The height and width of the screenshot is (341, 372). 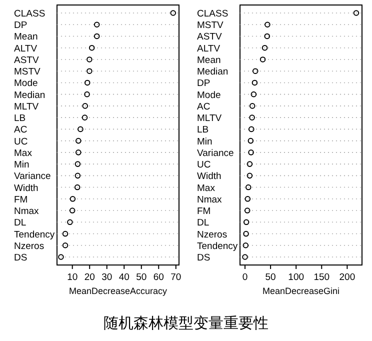 I want to click on text: 随机森林模型变量重要性, so click(x=186, y=323).